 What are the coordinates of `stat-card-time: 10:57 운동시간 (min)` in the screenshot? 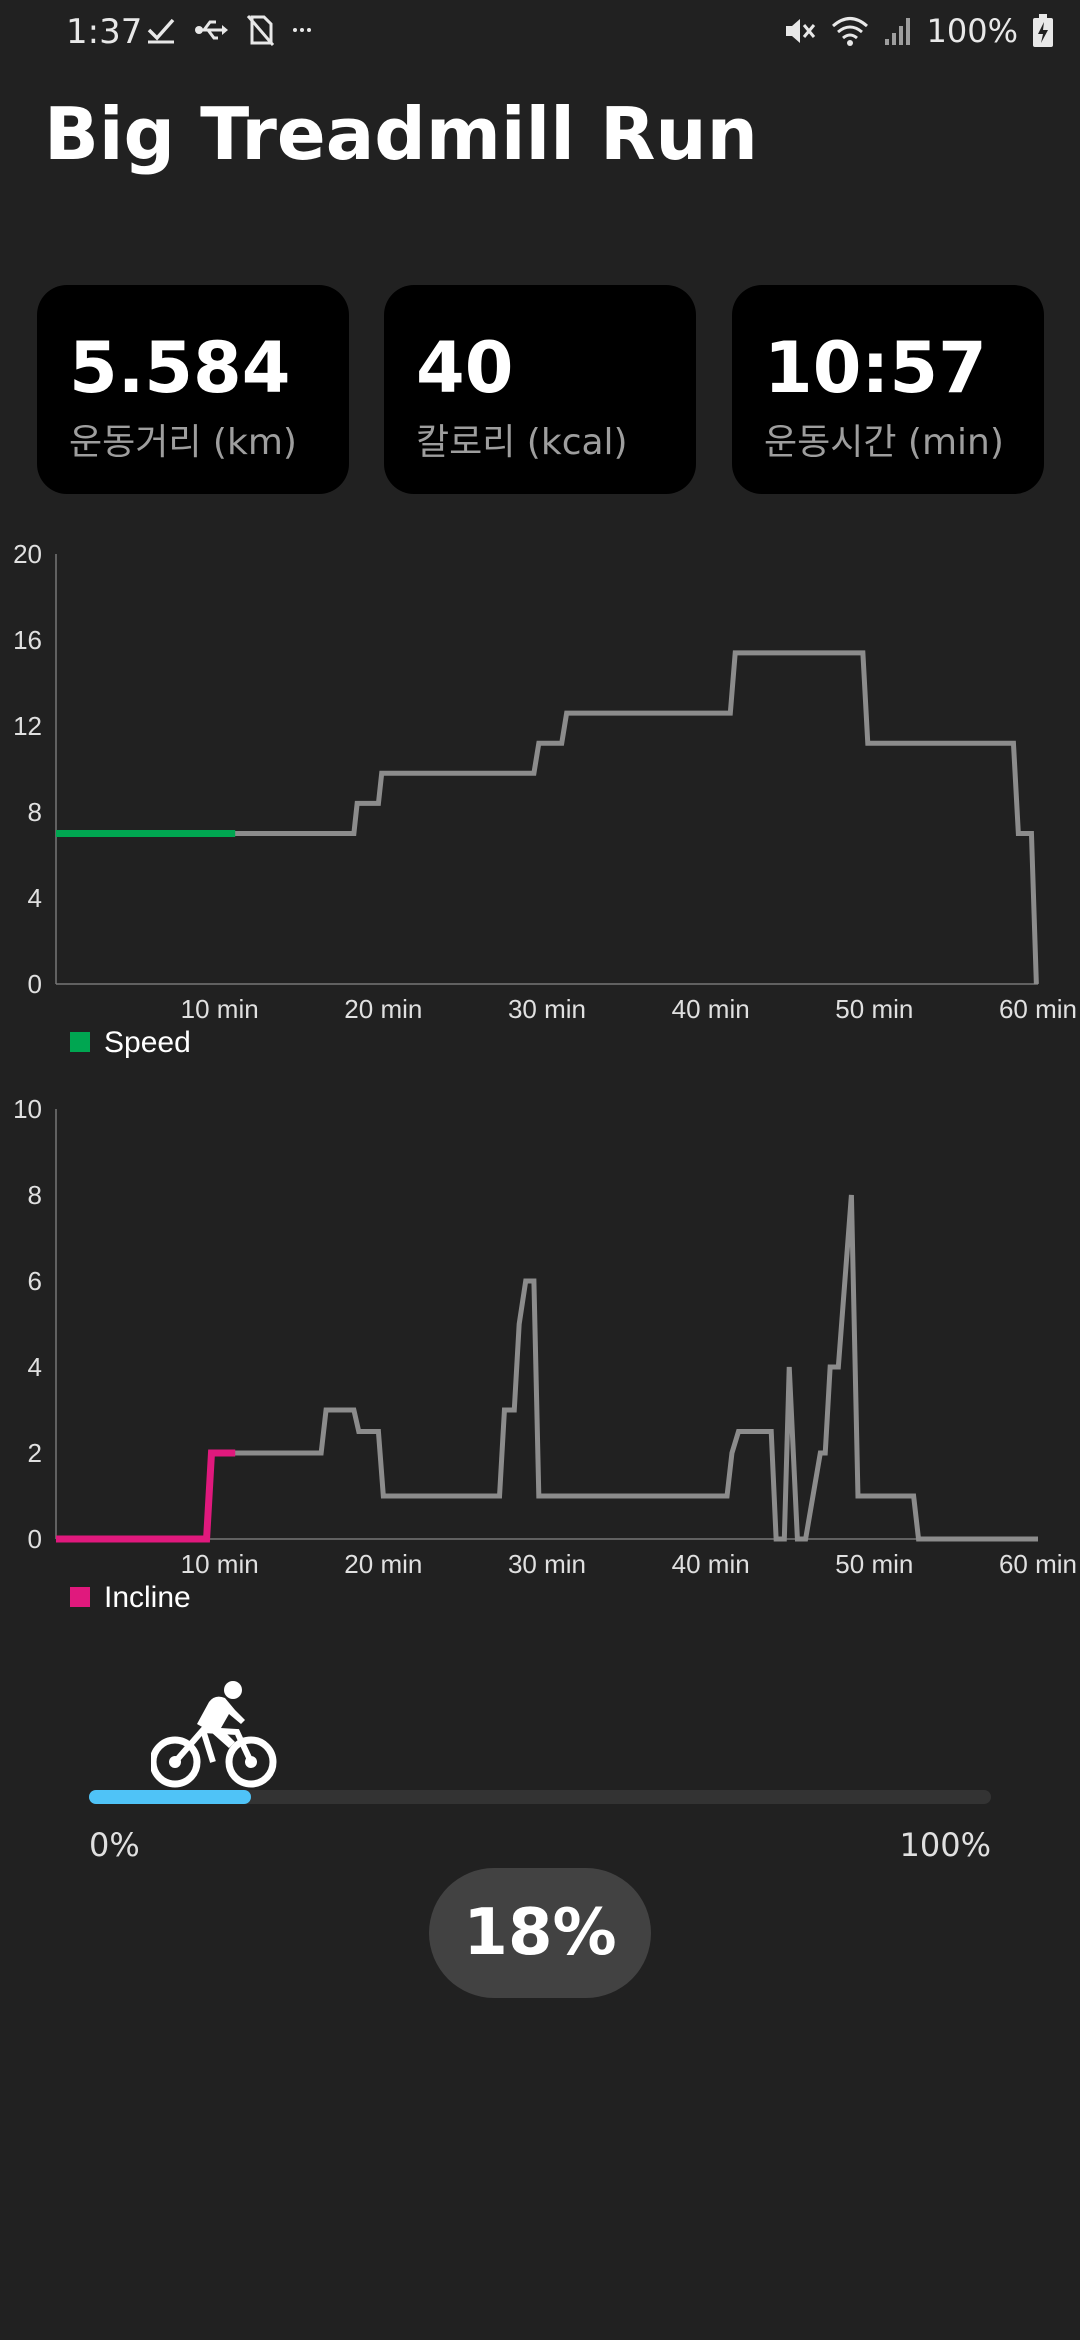 It's located at (888, 389).